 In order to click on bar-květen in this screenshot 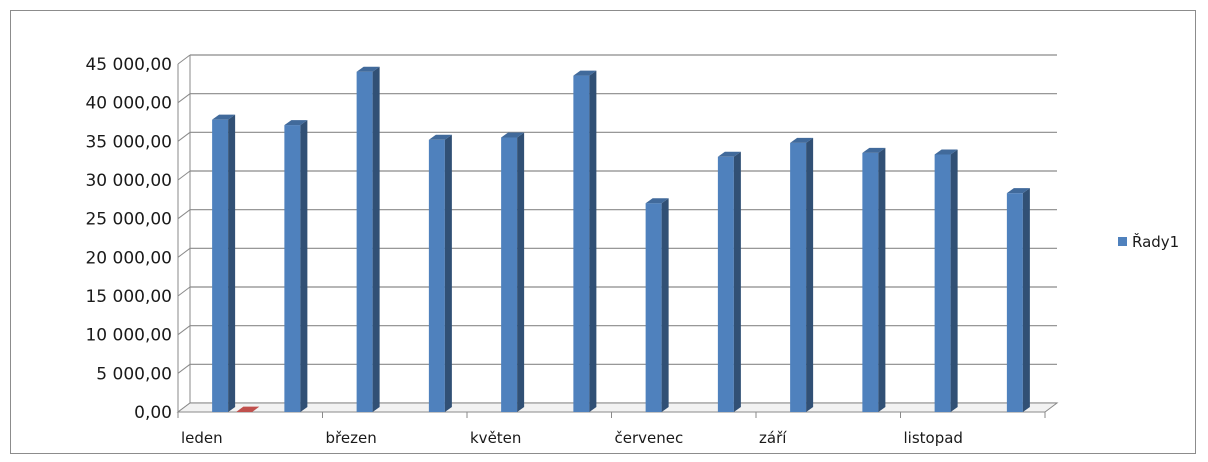, I will do `click(513, 272)`.